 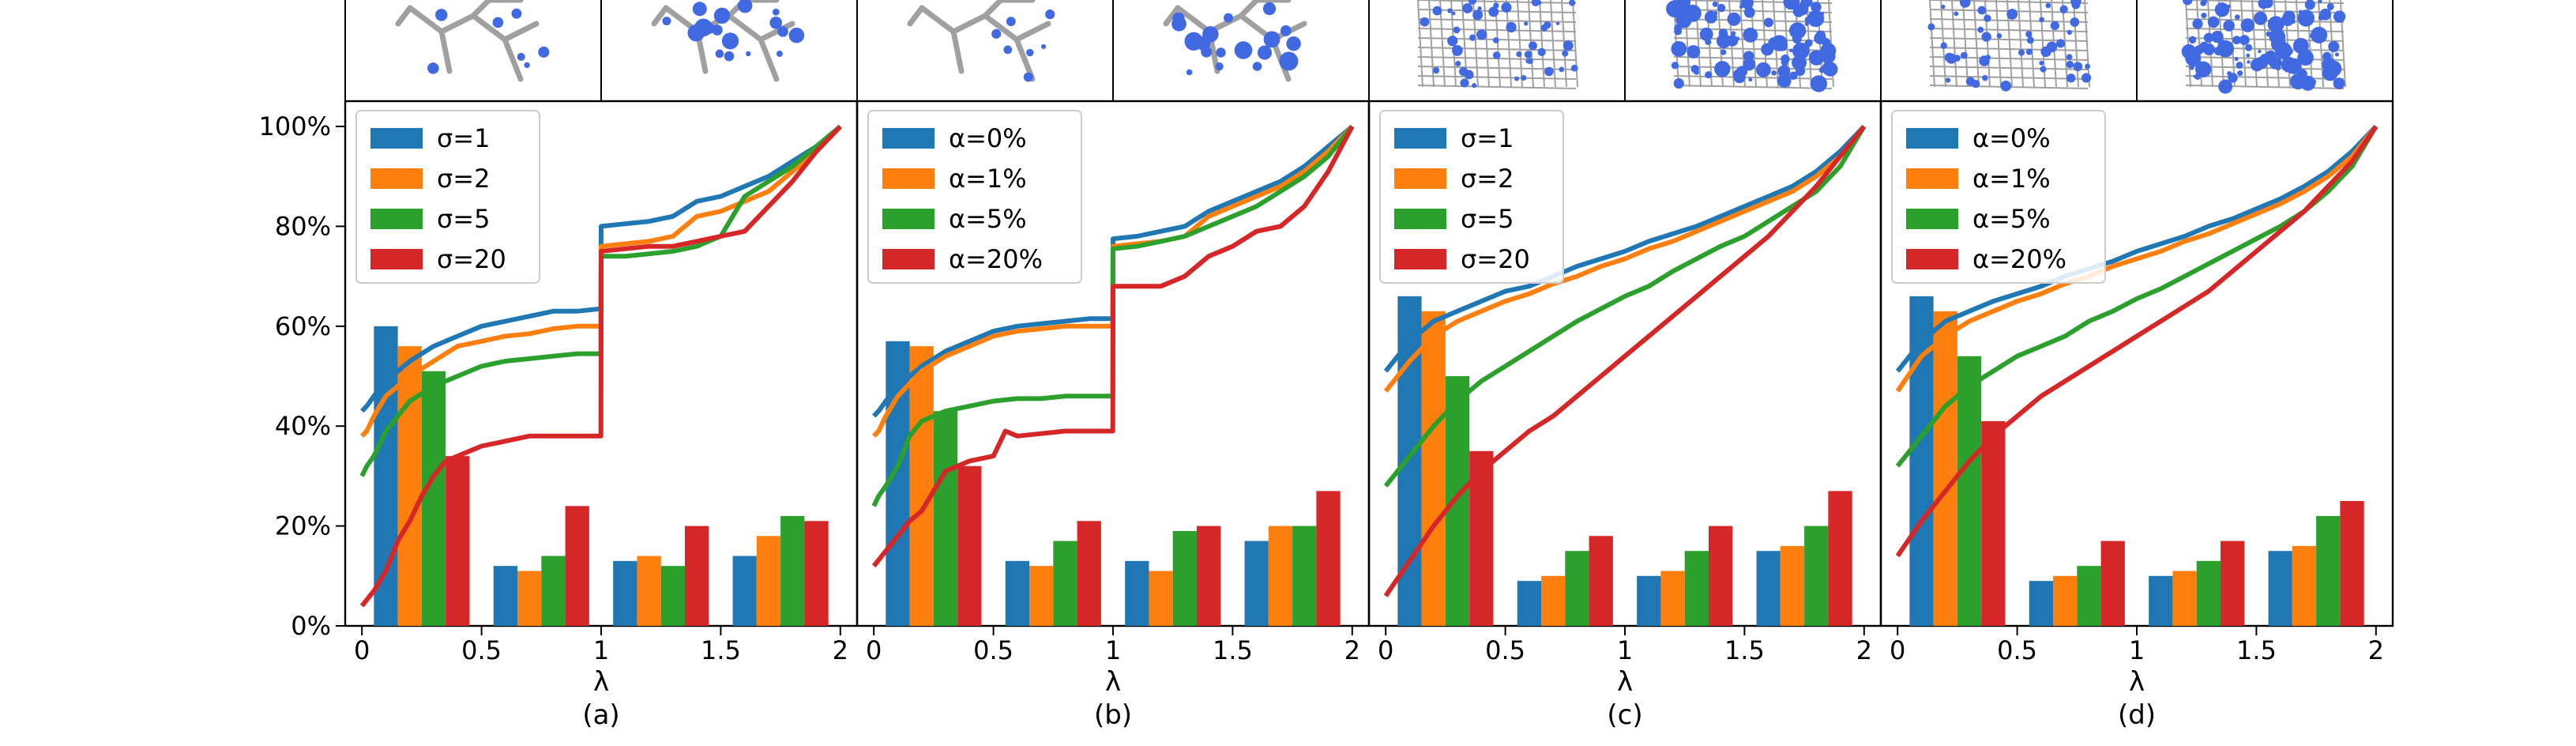 I want to click on y-tick-label: 80%, so click(x=303, y=226).